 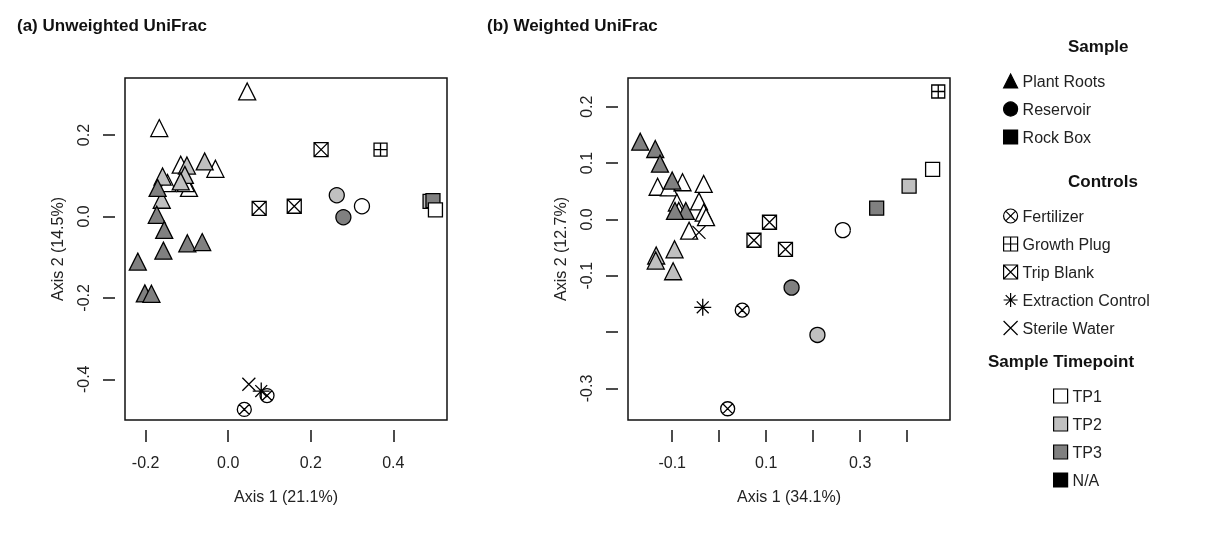 I want to click on x-tick-label: 0.3, so click(x=860, y=462).